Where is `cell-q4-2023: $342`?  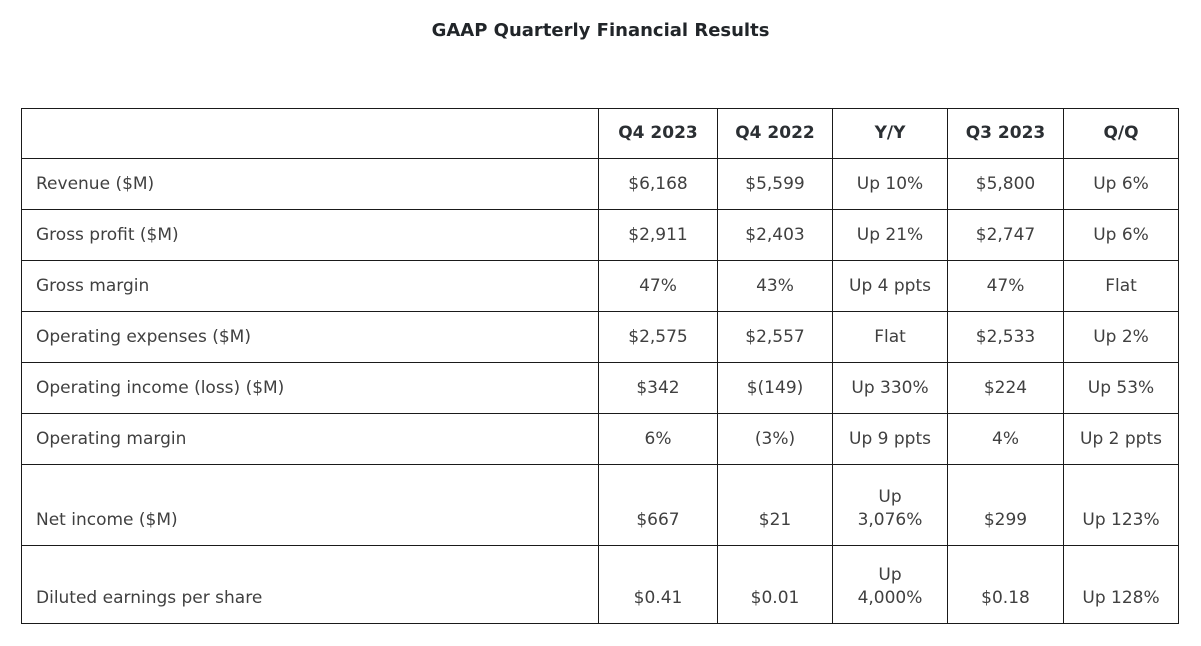
cell-q4-2023: $342 is located at coordinates (658, 388).